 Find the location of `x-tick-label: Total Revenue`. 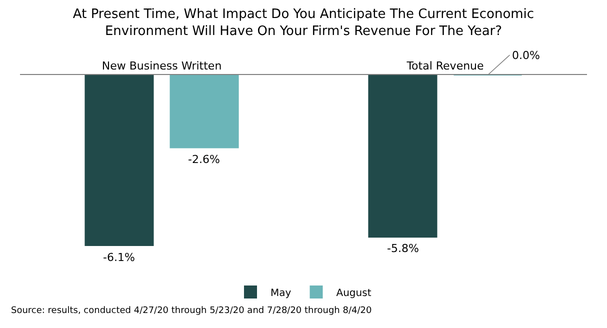

x-tick-label: Total Revenue is located at coordinates (445, 66).